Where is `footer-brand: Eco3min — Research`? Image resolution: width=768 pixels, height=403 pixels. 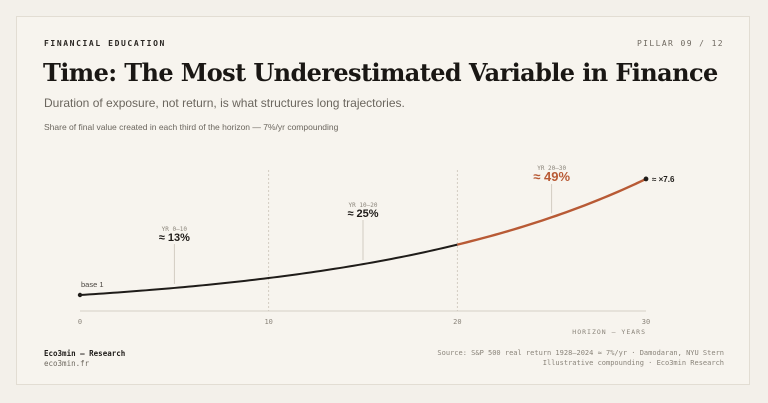
footer-brand: Eco3min — Research is located at coordinates (85, 353).